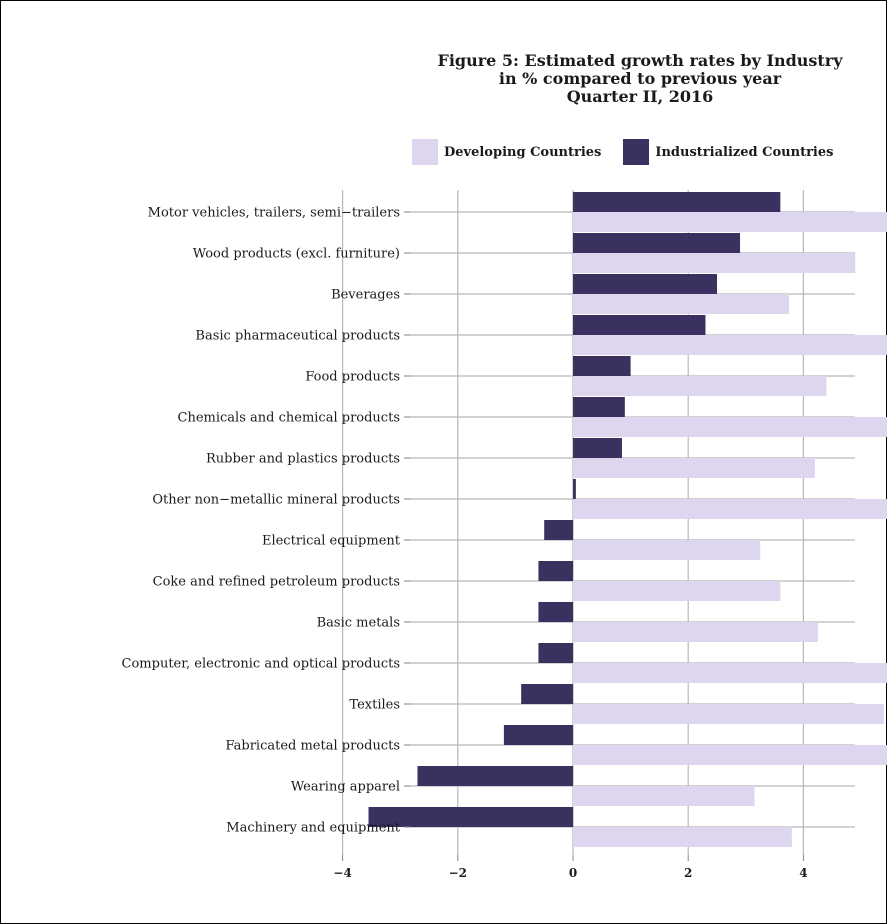 The width and height of the screenshot is (887, 924). I want to click on y-tick-label: Chemicals and chemical products, so click(289, 418).